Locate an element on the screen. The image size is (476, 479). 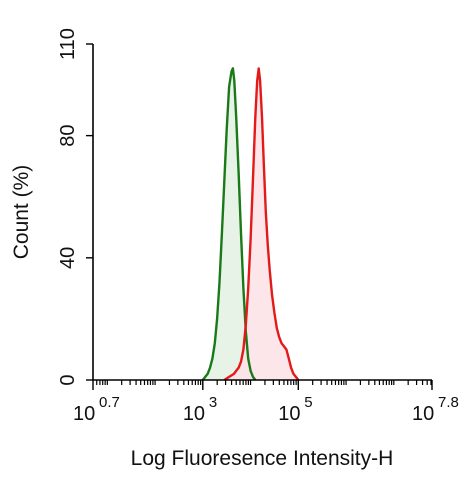
y-tick-label: 0 is located at coordinates (68, 379).